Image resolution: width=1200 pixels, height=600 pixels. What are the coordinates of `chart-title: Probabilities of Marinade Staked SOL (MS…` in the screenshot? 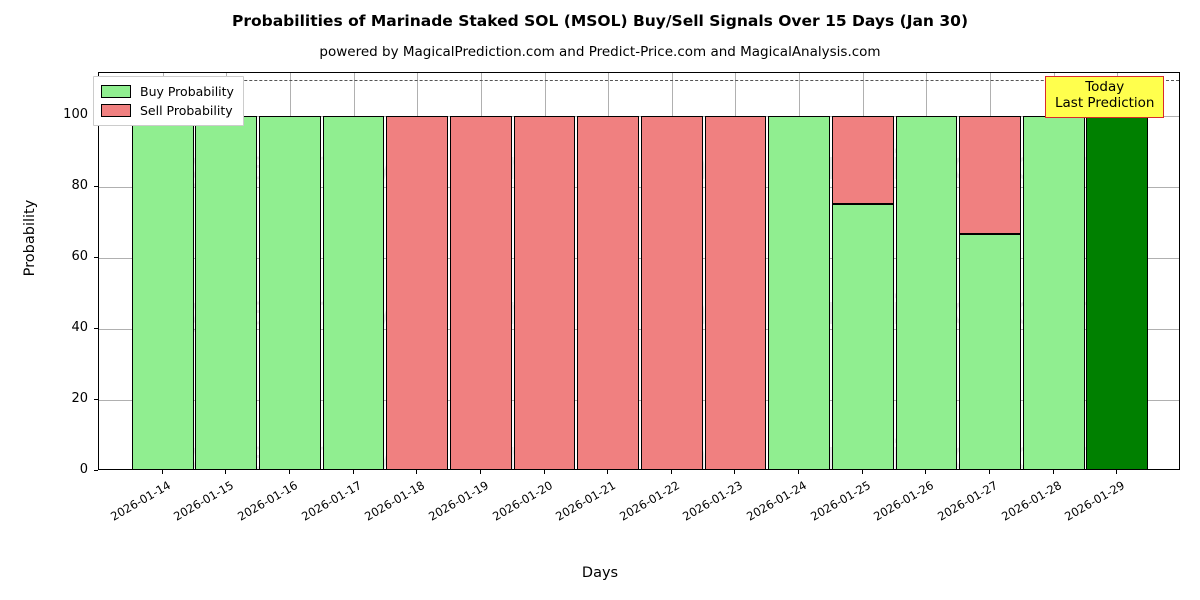 It's located at (600, 21).